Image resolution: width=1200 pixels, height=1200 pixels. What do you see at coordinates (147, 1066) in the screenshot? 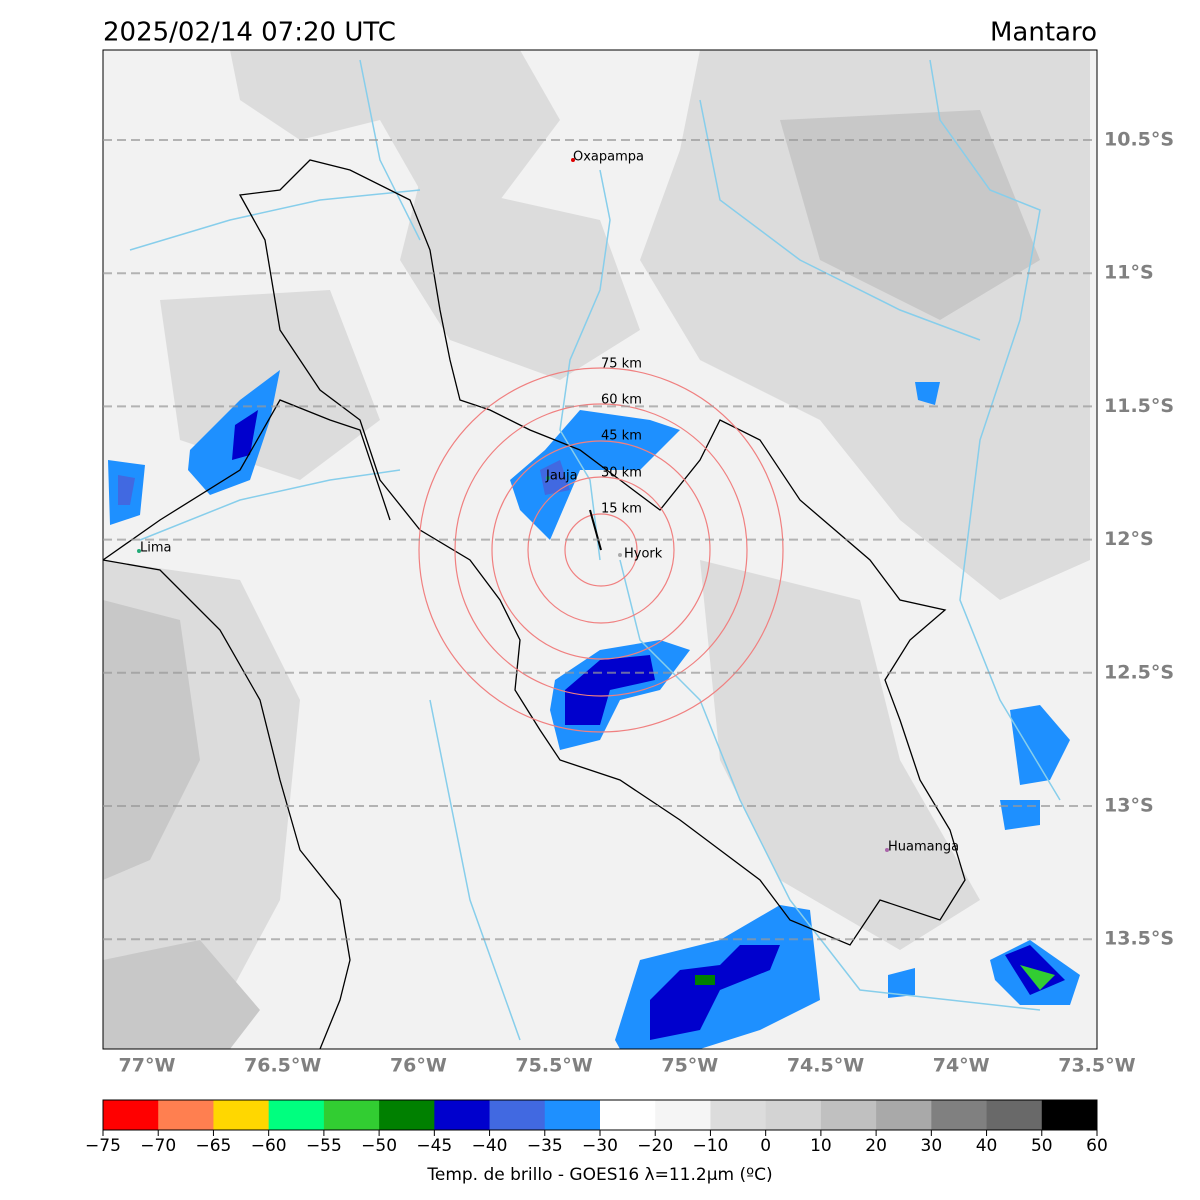
I see `lon-label: 77°W` at bounding box center [147, 1066].